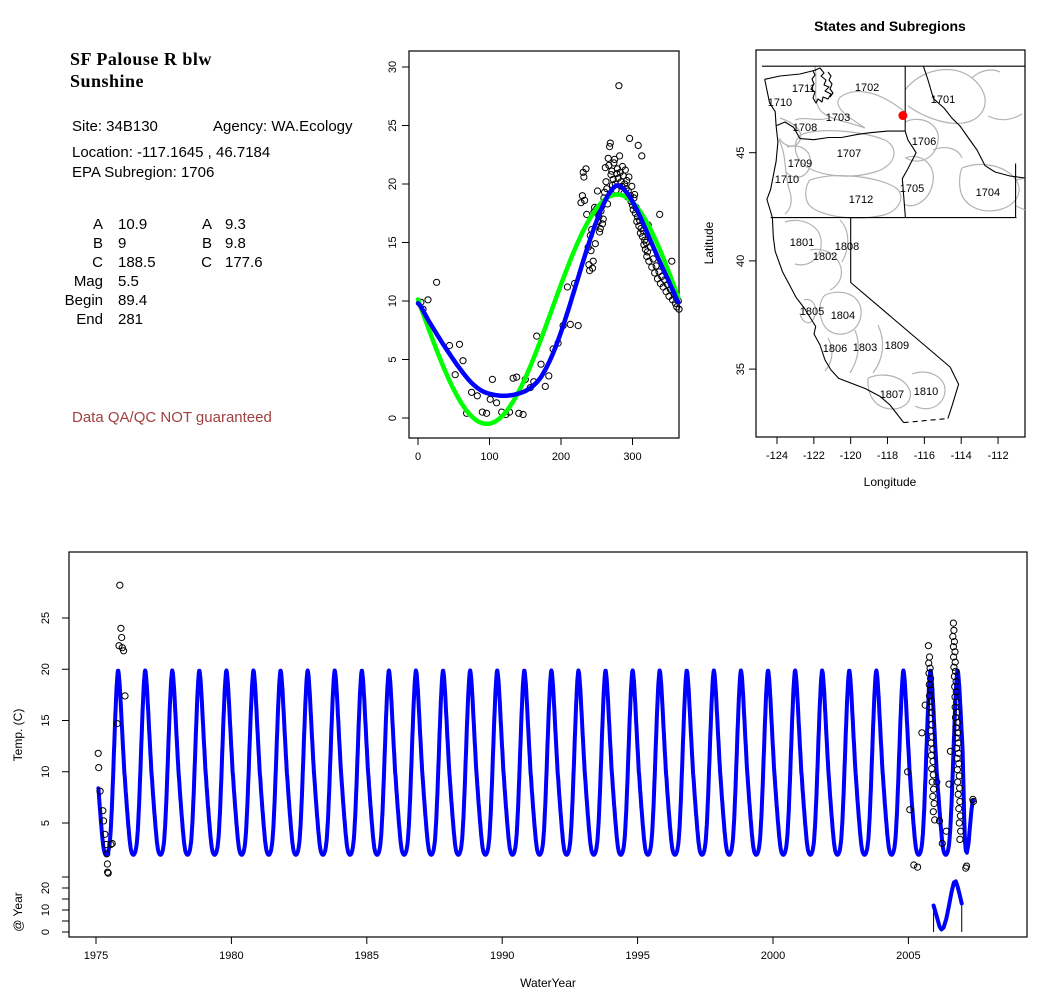 The height and width of the screenshot is (1001, 1038). I want to click on subregion-label: 1807, so click(892, 395).